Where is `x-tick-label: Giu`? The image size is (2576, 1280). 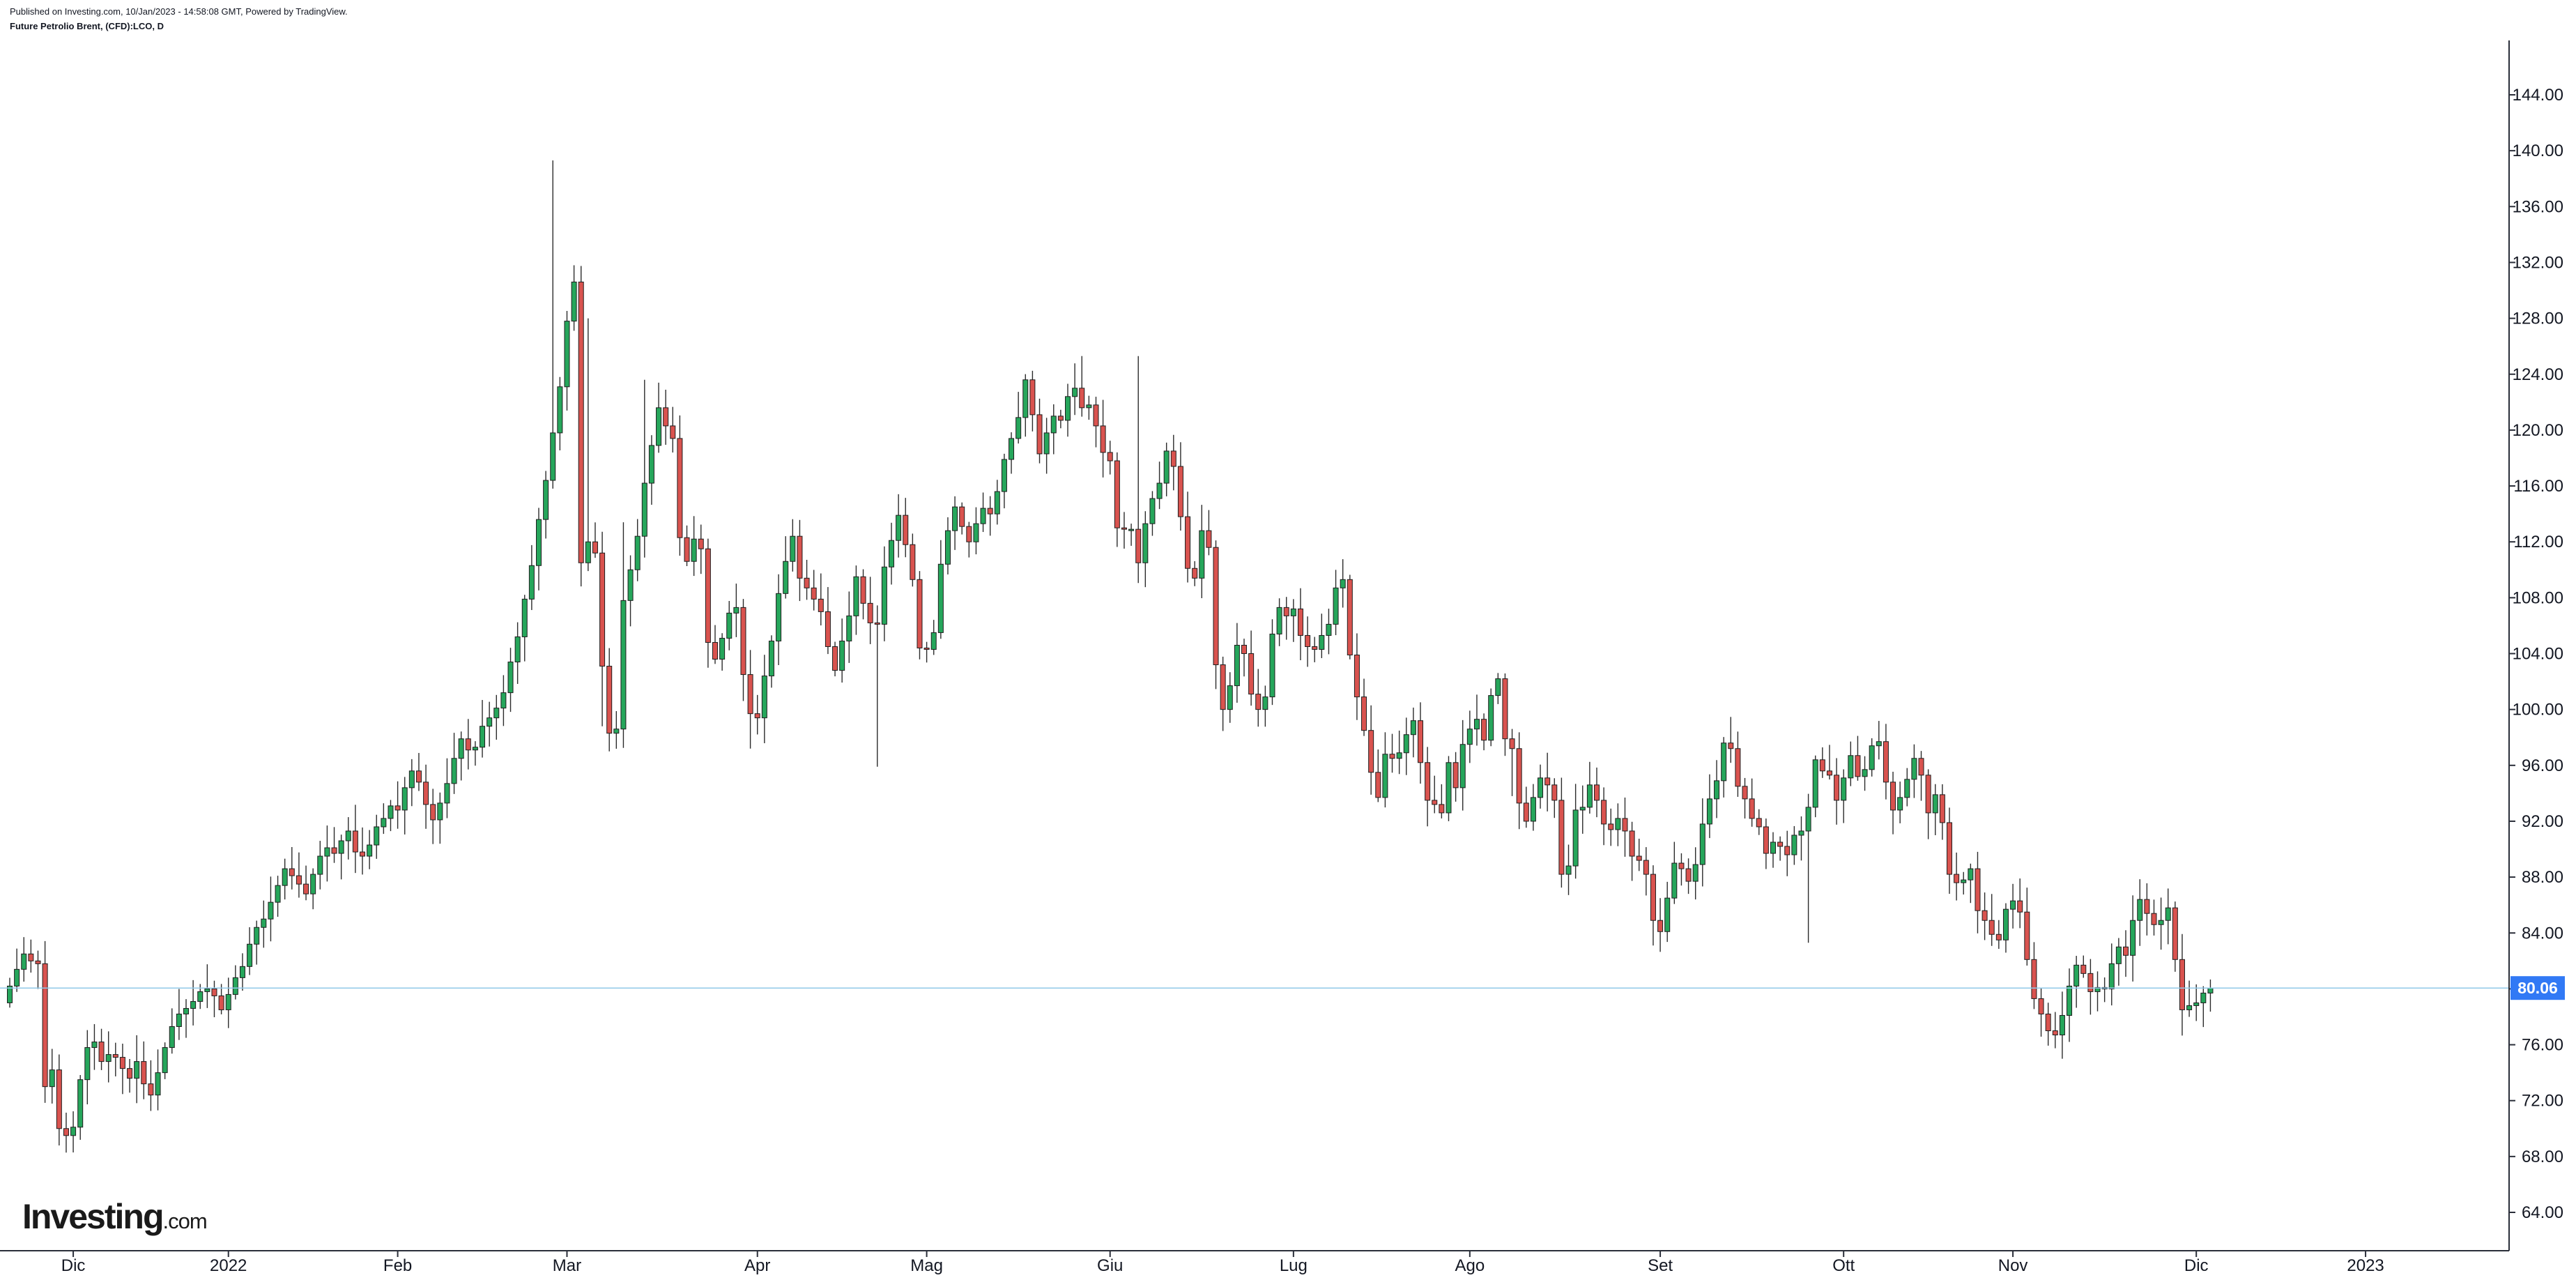
x-tick-label: Giu is located at coordinates (1110, 1265).